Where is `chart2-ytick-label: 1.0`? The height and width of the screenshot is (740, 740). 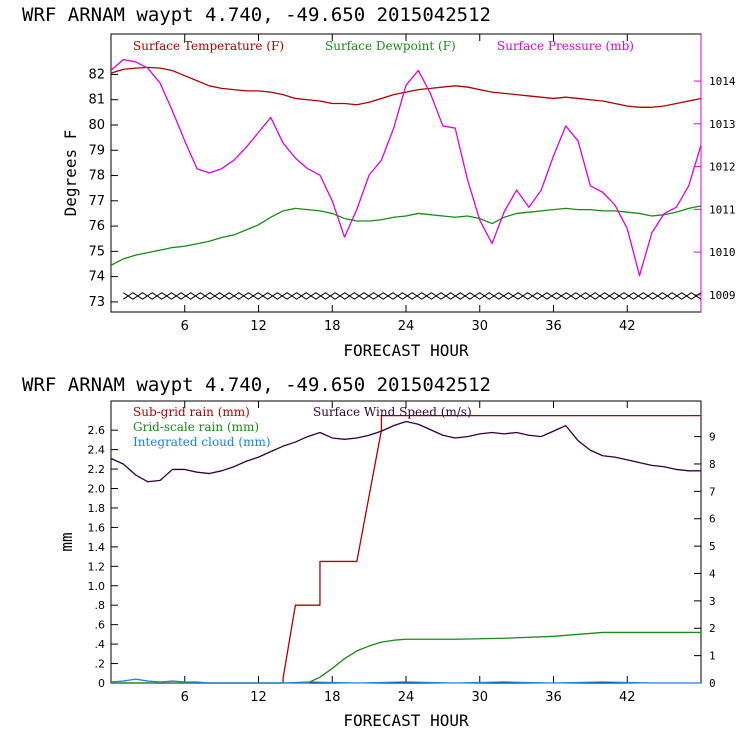
chart2-ytick-label: 1.0 is located at coordinates (97, 586).